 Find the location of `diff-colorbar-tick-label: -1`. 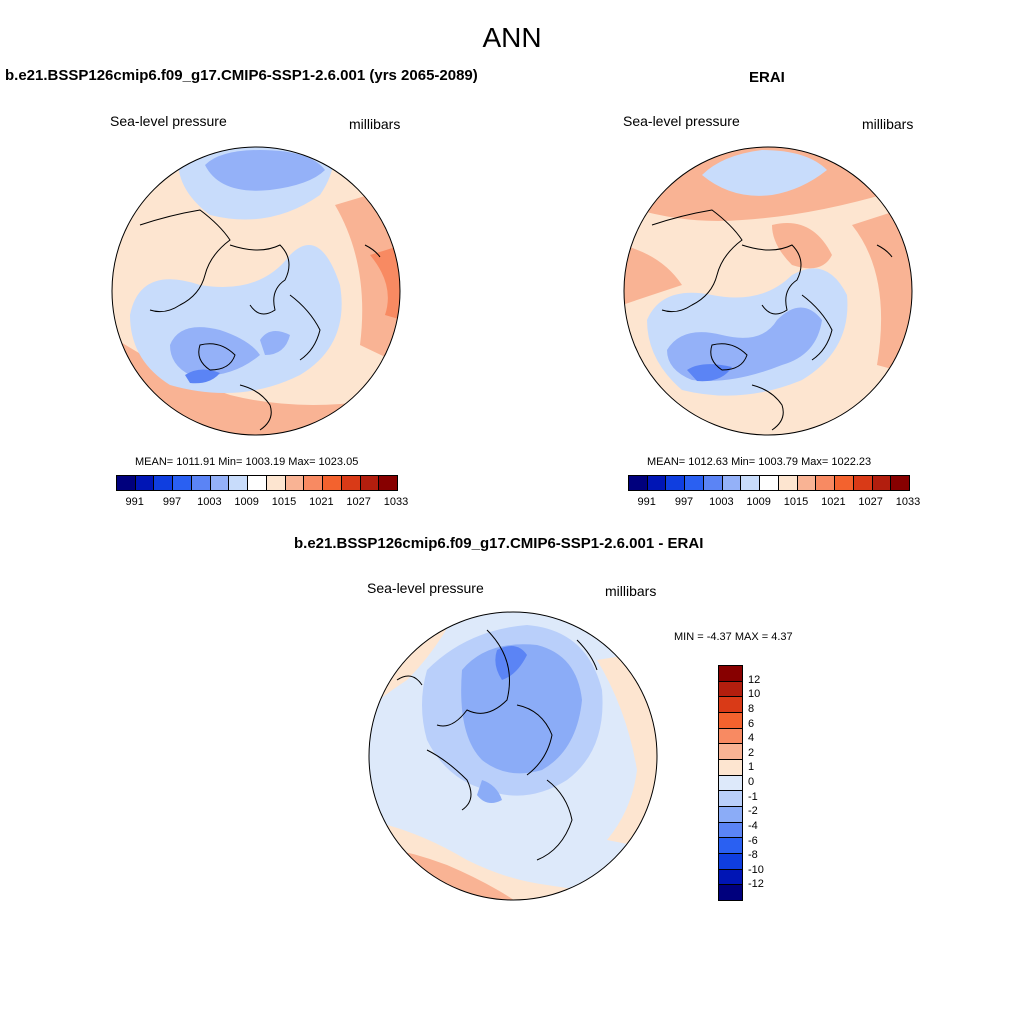

diff-colorbar-tick-label: -1 is located at coordinates (753, 796).